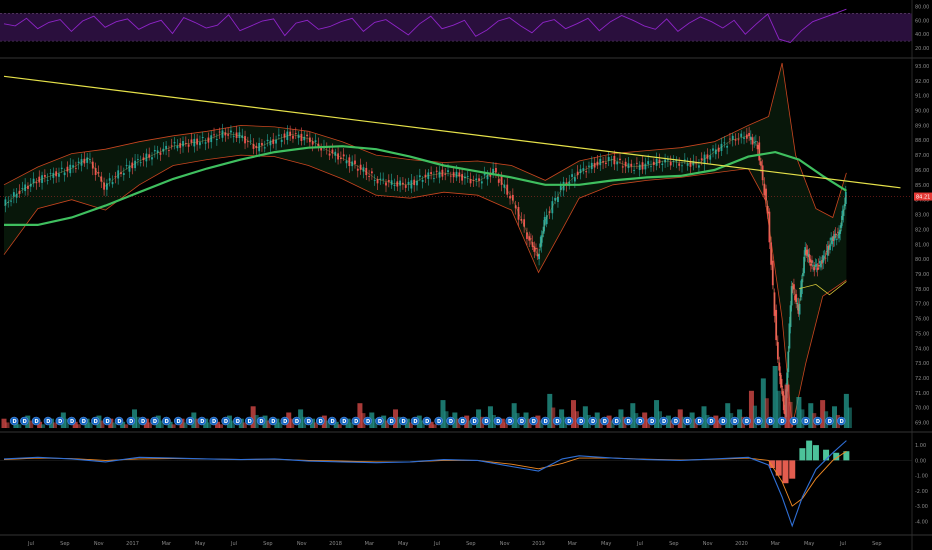 The width and height of the screenshot is (932, 550). Describe the element at coordinates (922, 305) in the screenshot. I see `price-tick-label: 77.00` at that location.